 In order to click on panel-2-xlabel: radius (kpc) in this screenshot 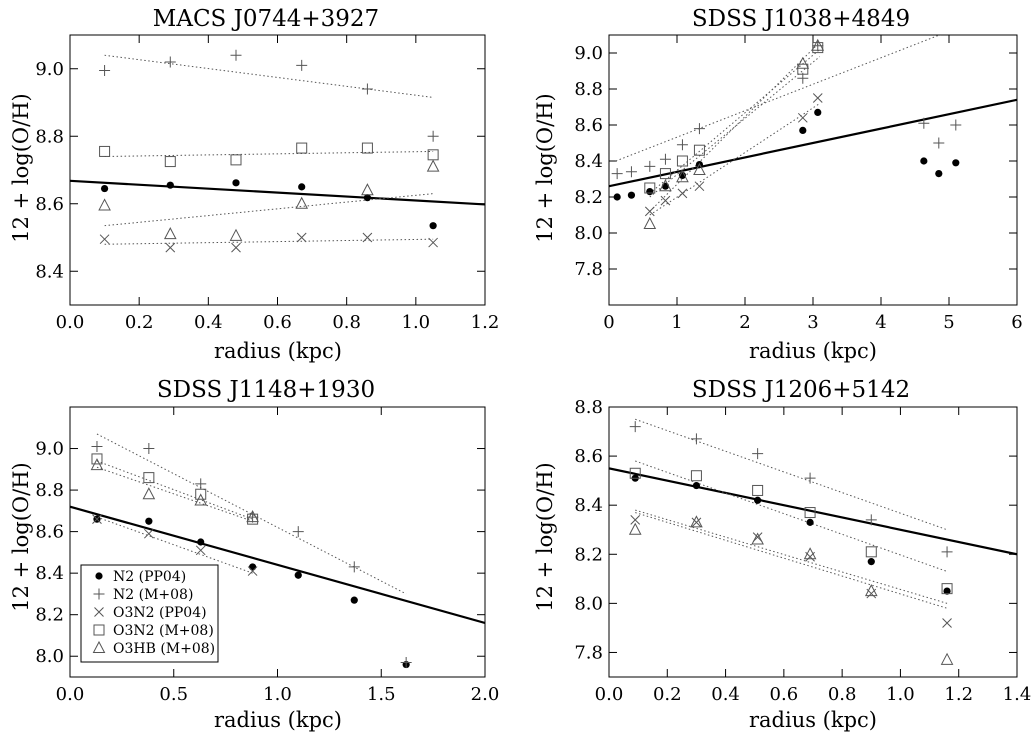, I will do `click(813, 351)`.